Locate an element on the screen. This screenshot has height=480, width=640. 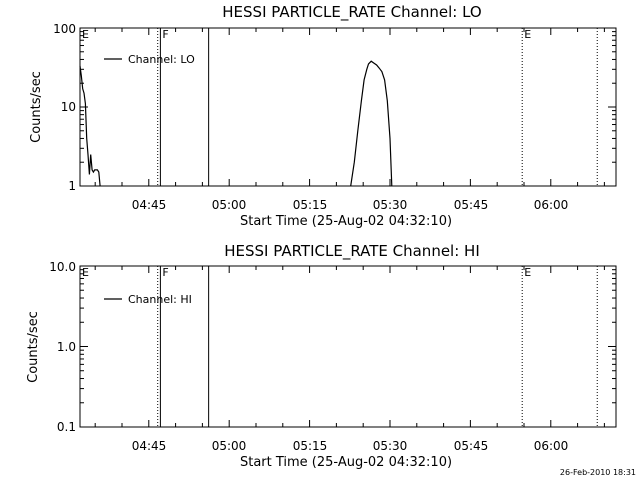
panel-hi-xtick-label: 05:15 is located at coordinates (310, 446).